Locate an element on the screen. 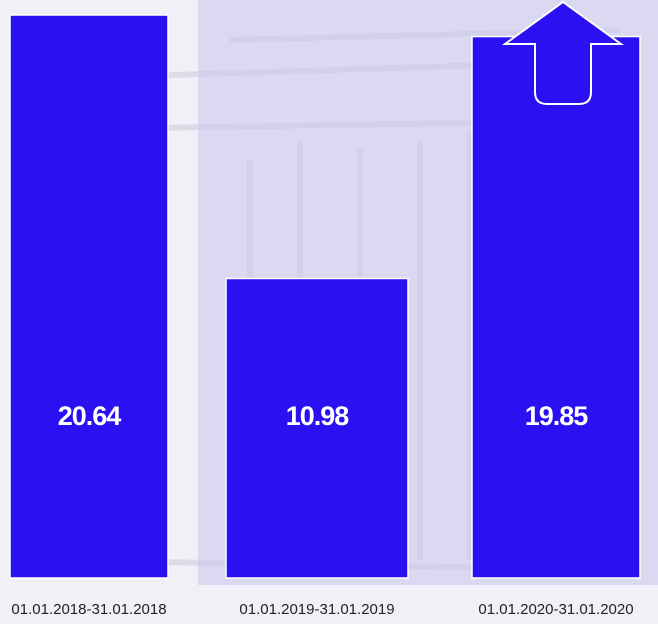 The height and width of the screenshot is (624, 658). x-tick-label: 01.01.2020-31.01.2020 is located at coordinates (555, 609).